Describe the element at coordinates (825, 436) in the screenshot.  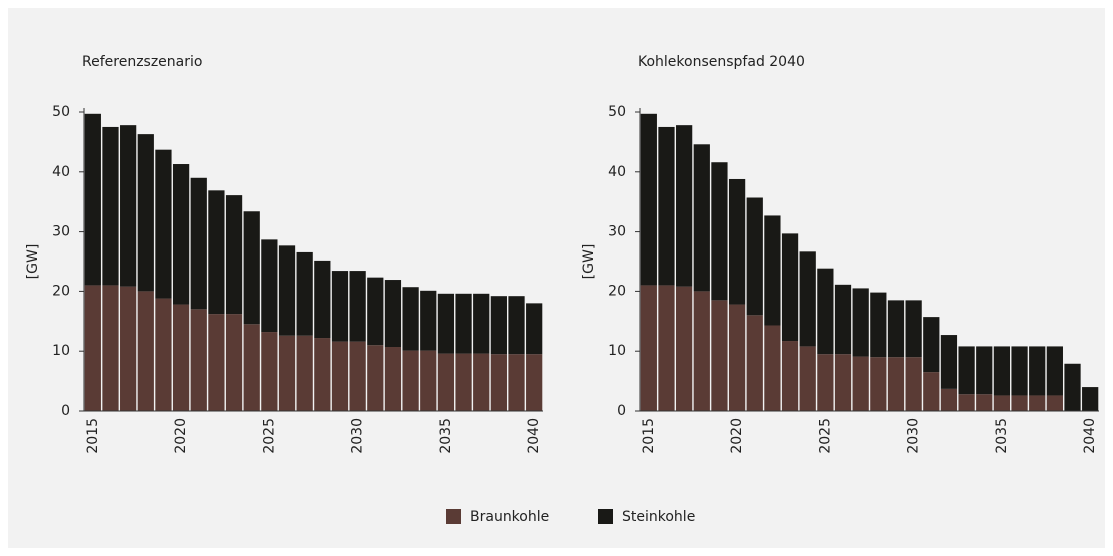
I see `x-tick-label: 2025` at that location.